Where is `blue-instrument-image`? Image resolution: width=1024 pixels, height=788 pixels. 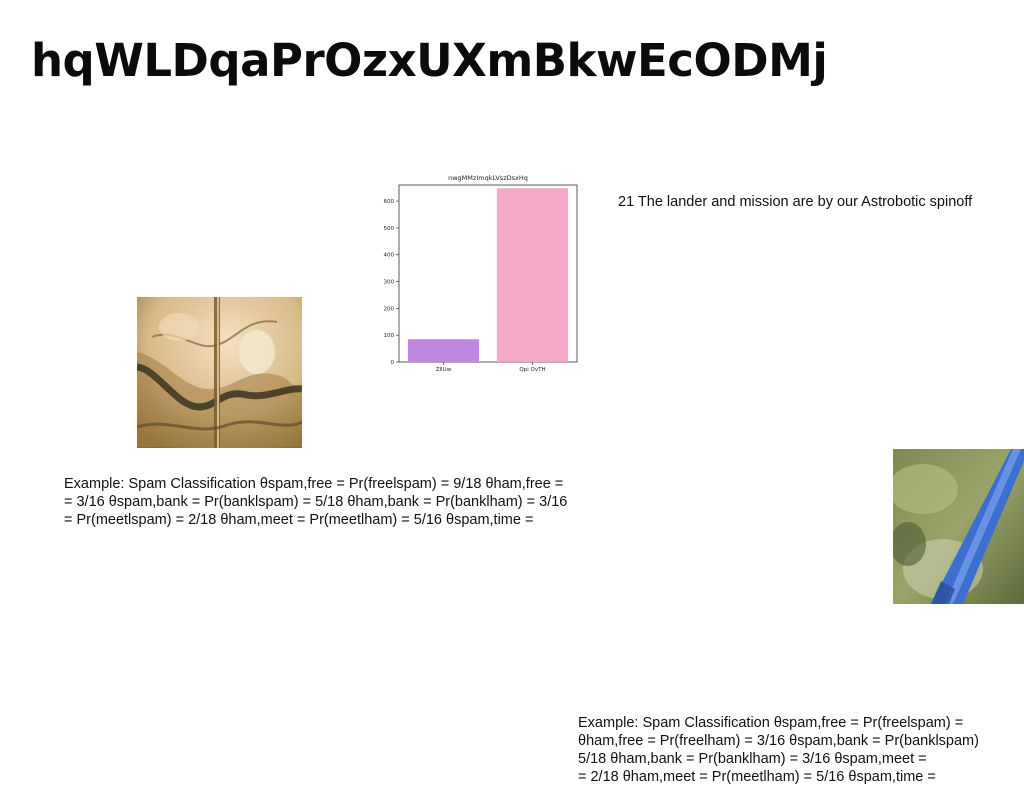
blue-instrument-image is located at coordinates (958, 526).